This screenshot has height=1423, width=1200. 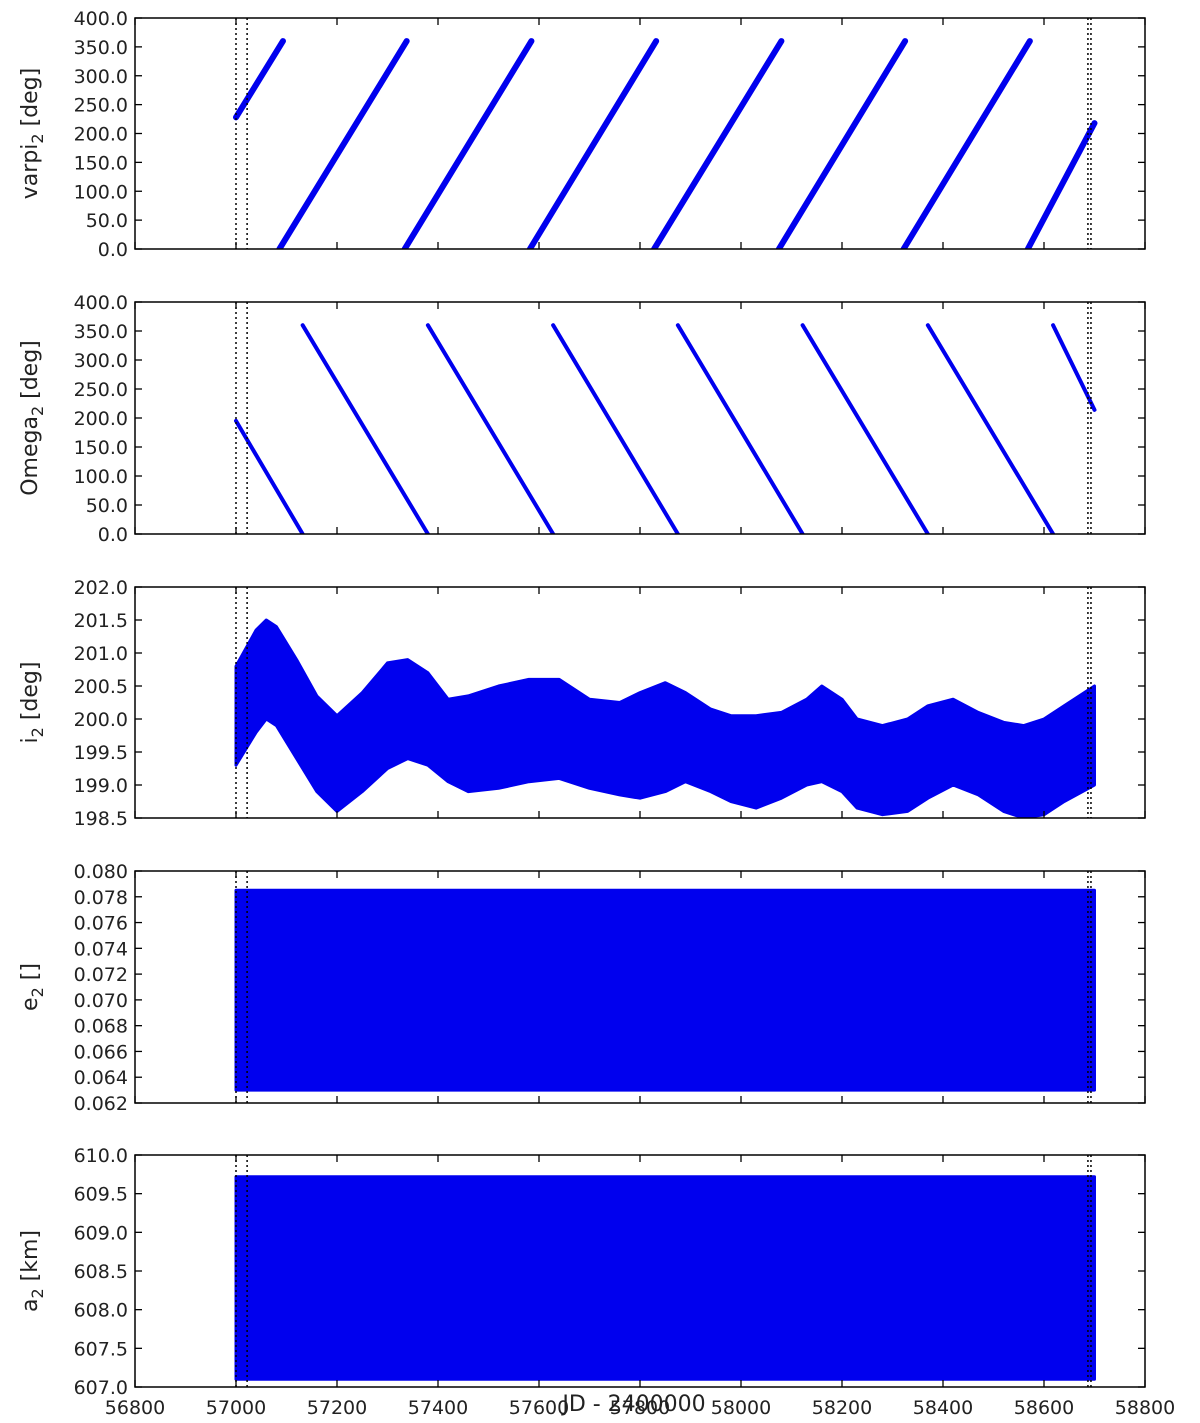 I want to click on y-tick-label: 0.080, so click(x=101, y=872).